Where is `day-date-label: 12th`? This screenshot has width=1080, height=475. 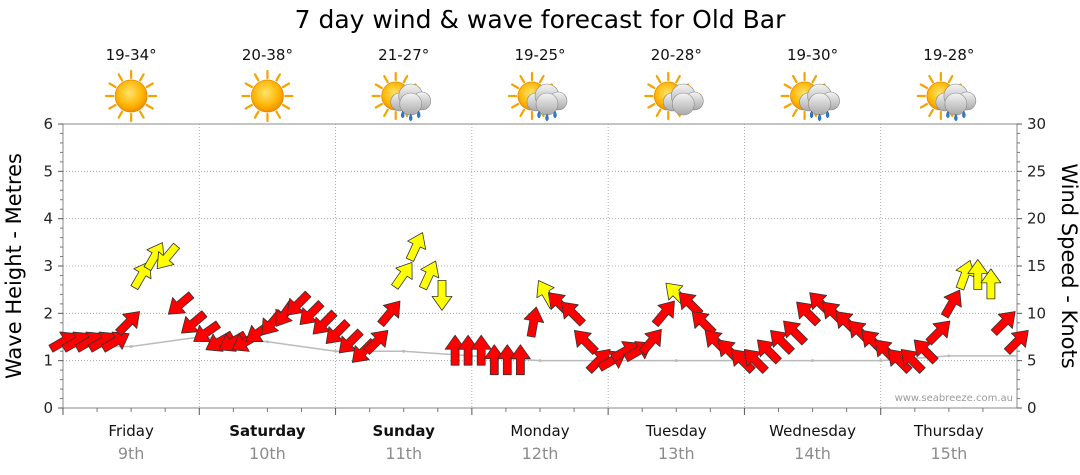 day-date-label: 12th is located at coordinates (540, 453).